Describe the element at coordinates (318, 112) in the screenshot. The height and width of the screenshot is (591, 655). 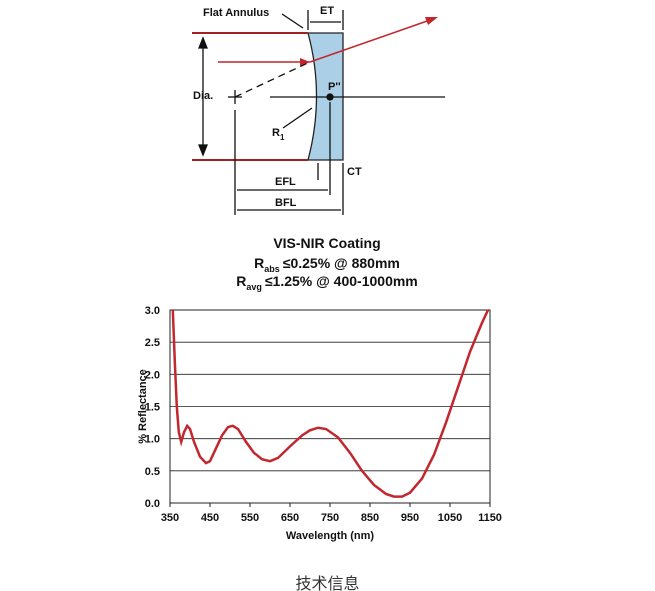
I see `lens-diagram` at that location.